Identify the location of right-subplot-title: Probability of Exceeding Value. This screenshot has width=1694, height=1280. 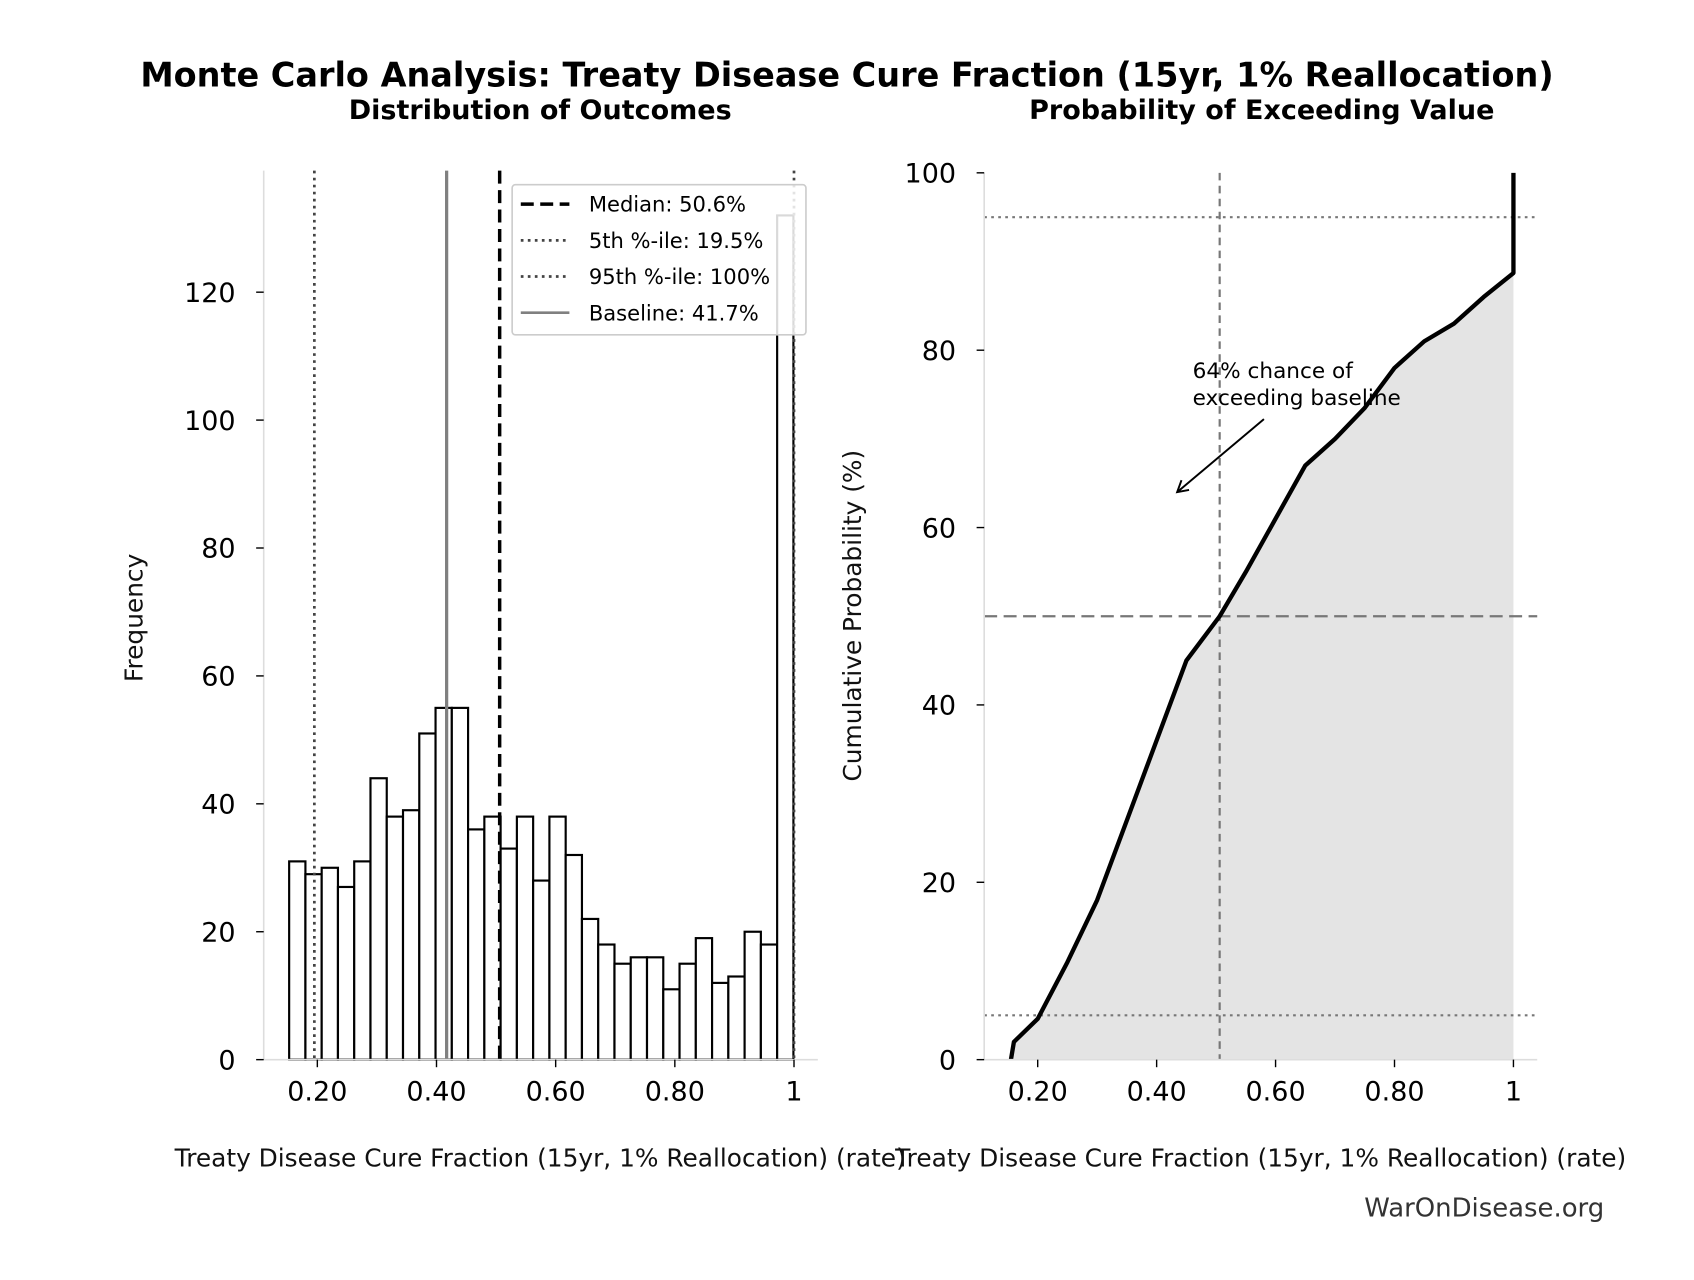
(1261, 110).